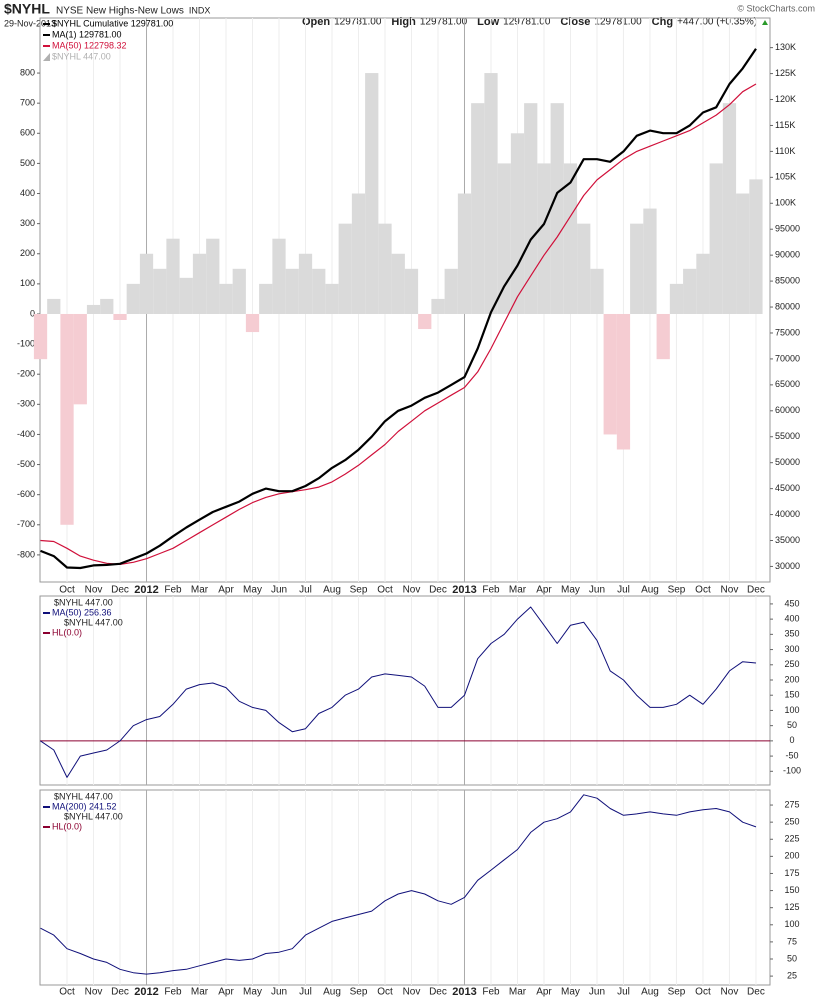 This screenshot has height=1000, width=820. Describe the element at coordinates (791, 649) in the screenshot. I see `y-tick-label: 300` at that location.